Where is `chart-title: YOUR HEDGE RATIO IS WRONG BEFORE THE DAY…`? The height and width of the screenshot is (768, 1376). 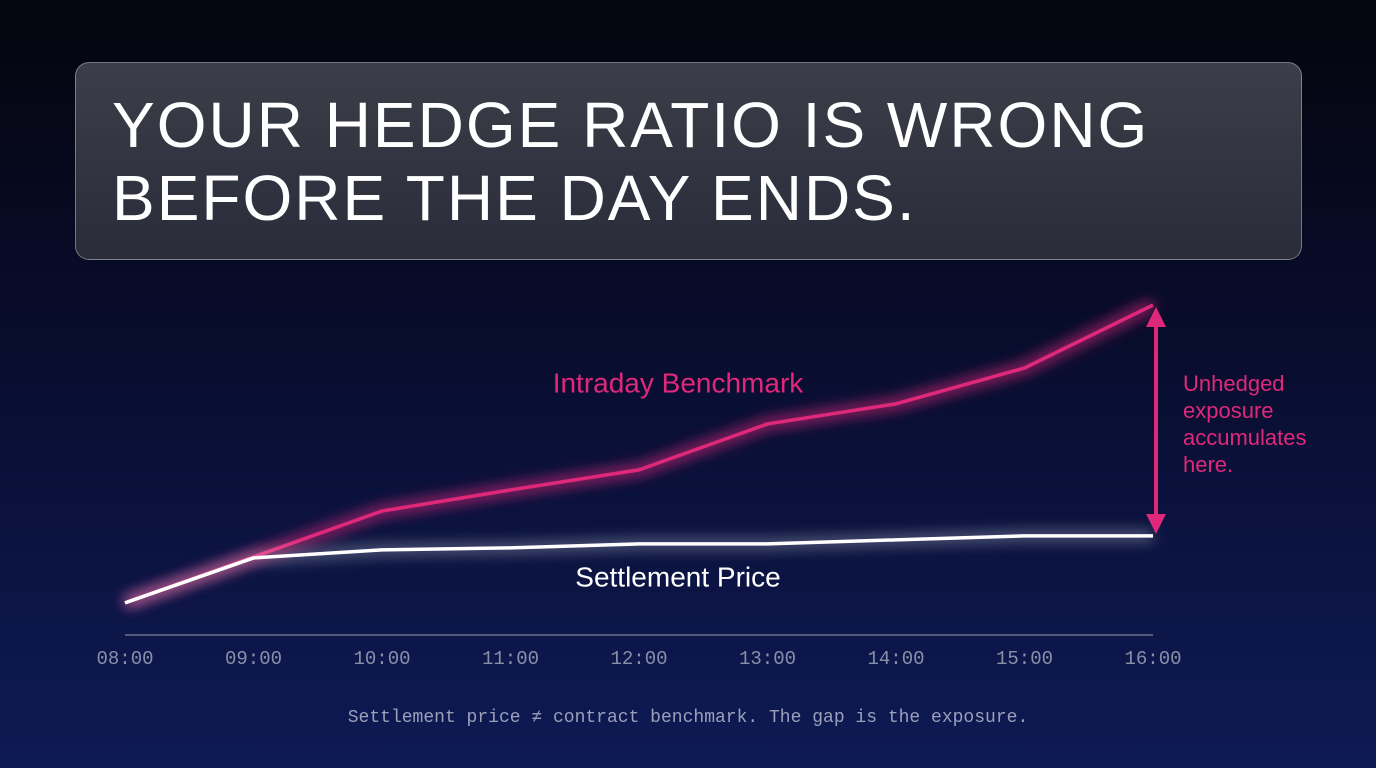 chart-title: YOUR HEDGE RATIO IS WRONG BEFORE THE DAY… is located at coordinates (631, 161).